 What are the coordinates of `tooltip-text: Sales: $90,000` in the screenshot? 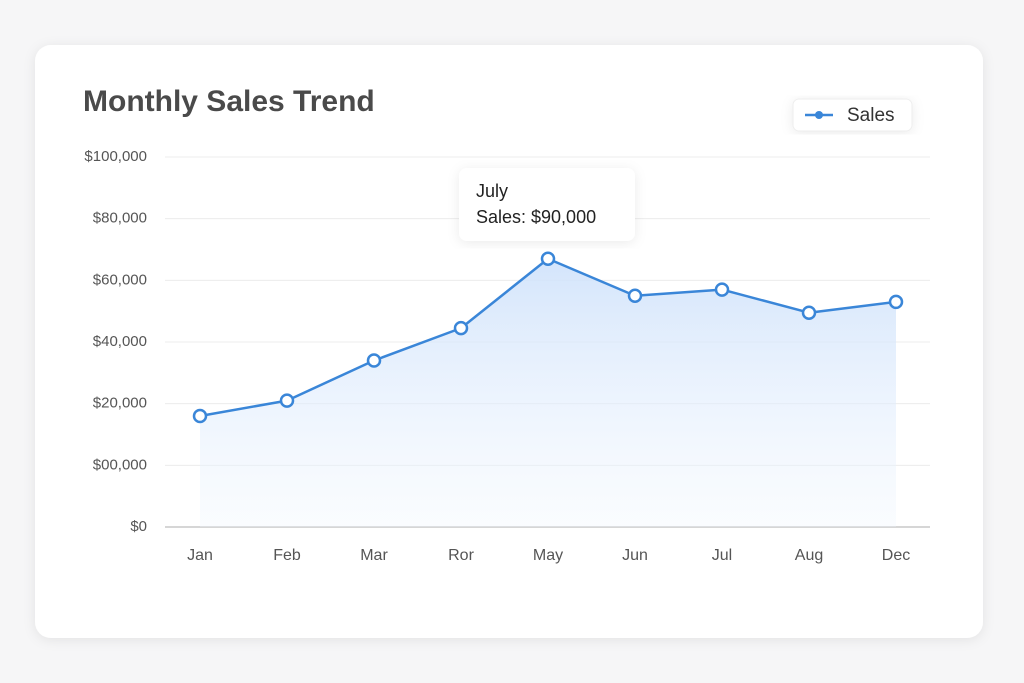 It's located at (536, 217).